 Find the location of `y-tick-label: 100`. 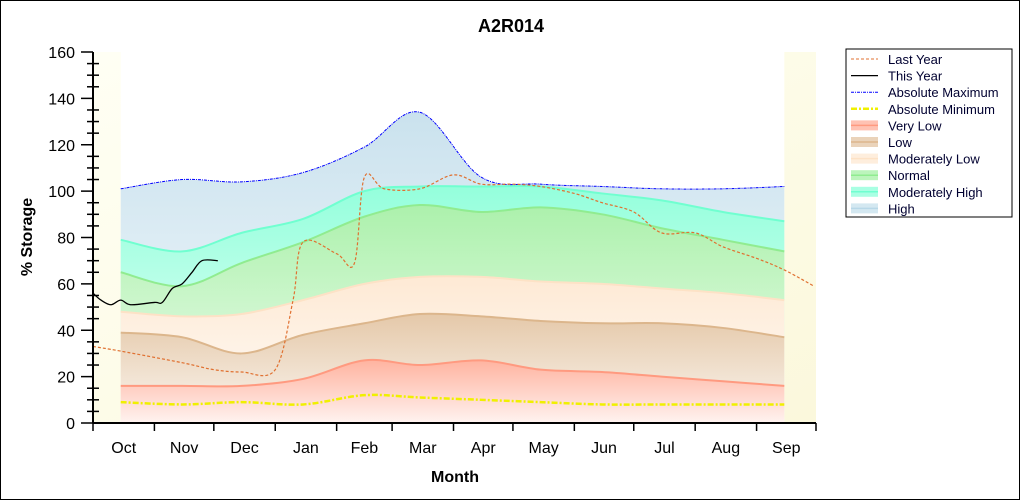

y-tick-label: 100 is located at coordinates (61, 192).